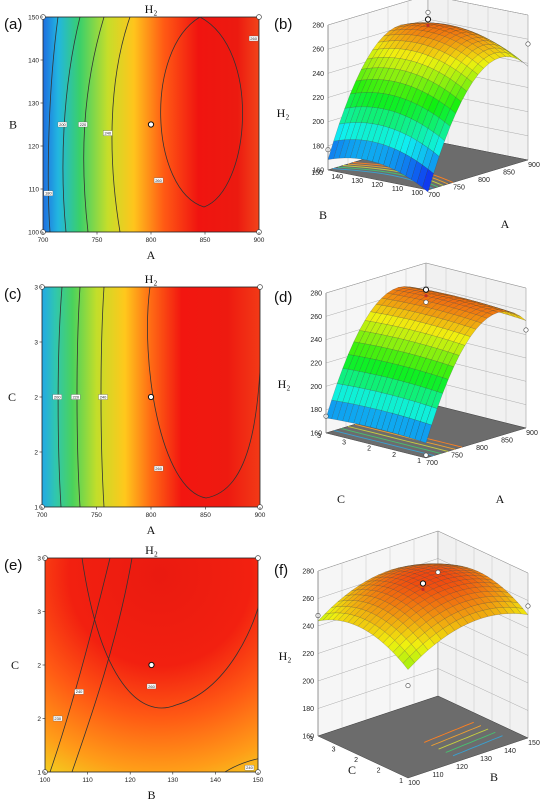  I want to click on y-axis-label: B, so click(13, 125).